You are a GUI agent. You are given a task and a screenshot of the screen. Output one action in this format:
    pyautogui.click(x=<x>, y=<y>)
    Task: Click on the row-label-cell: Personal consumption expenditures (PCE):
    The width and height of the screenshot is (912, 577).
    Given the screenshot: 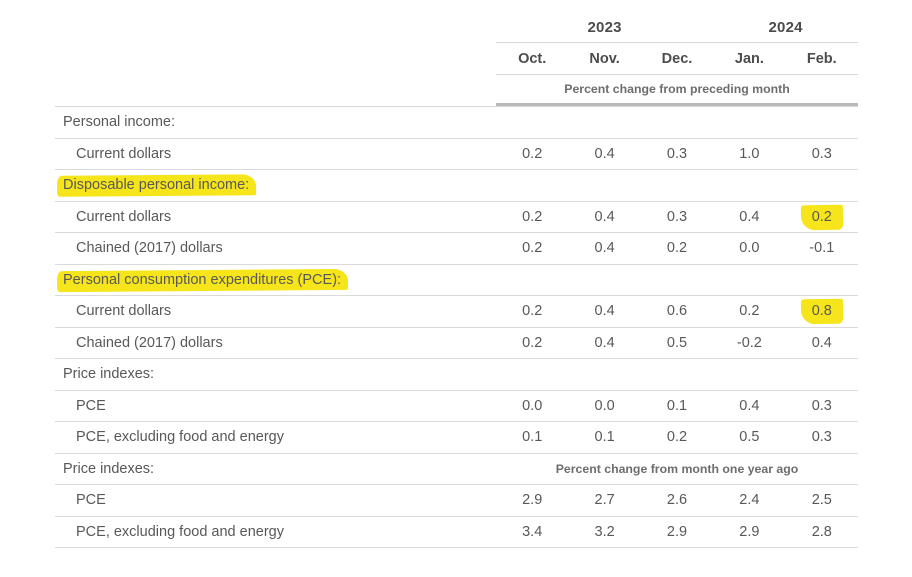 What is the action you would take?
    pyautogui.click(x=275, y=280)
    